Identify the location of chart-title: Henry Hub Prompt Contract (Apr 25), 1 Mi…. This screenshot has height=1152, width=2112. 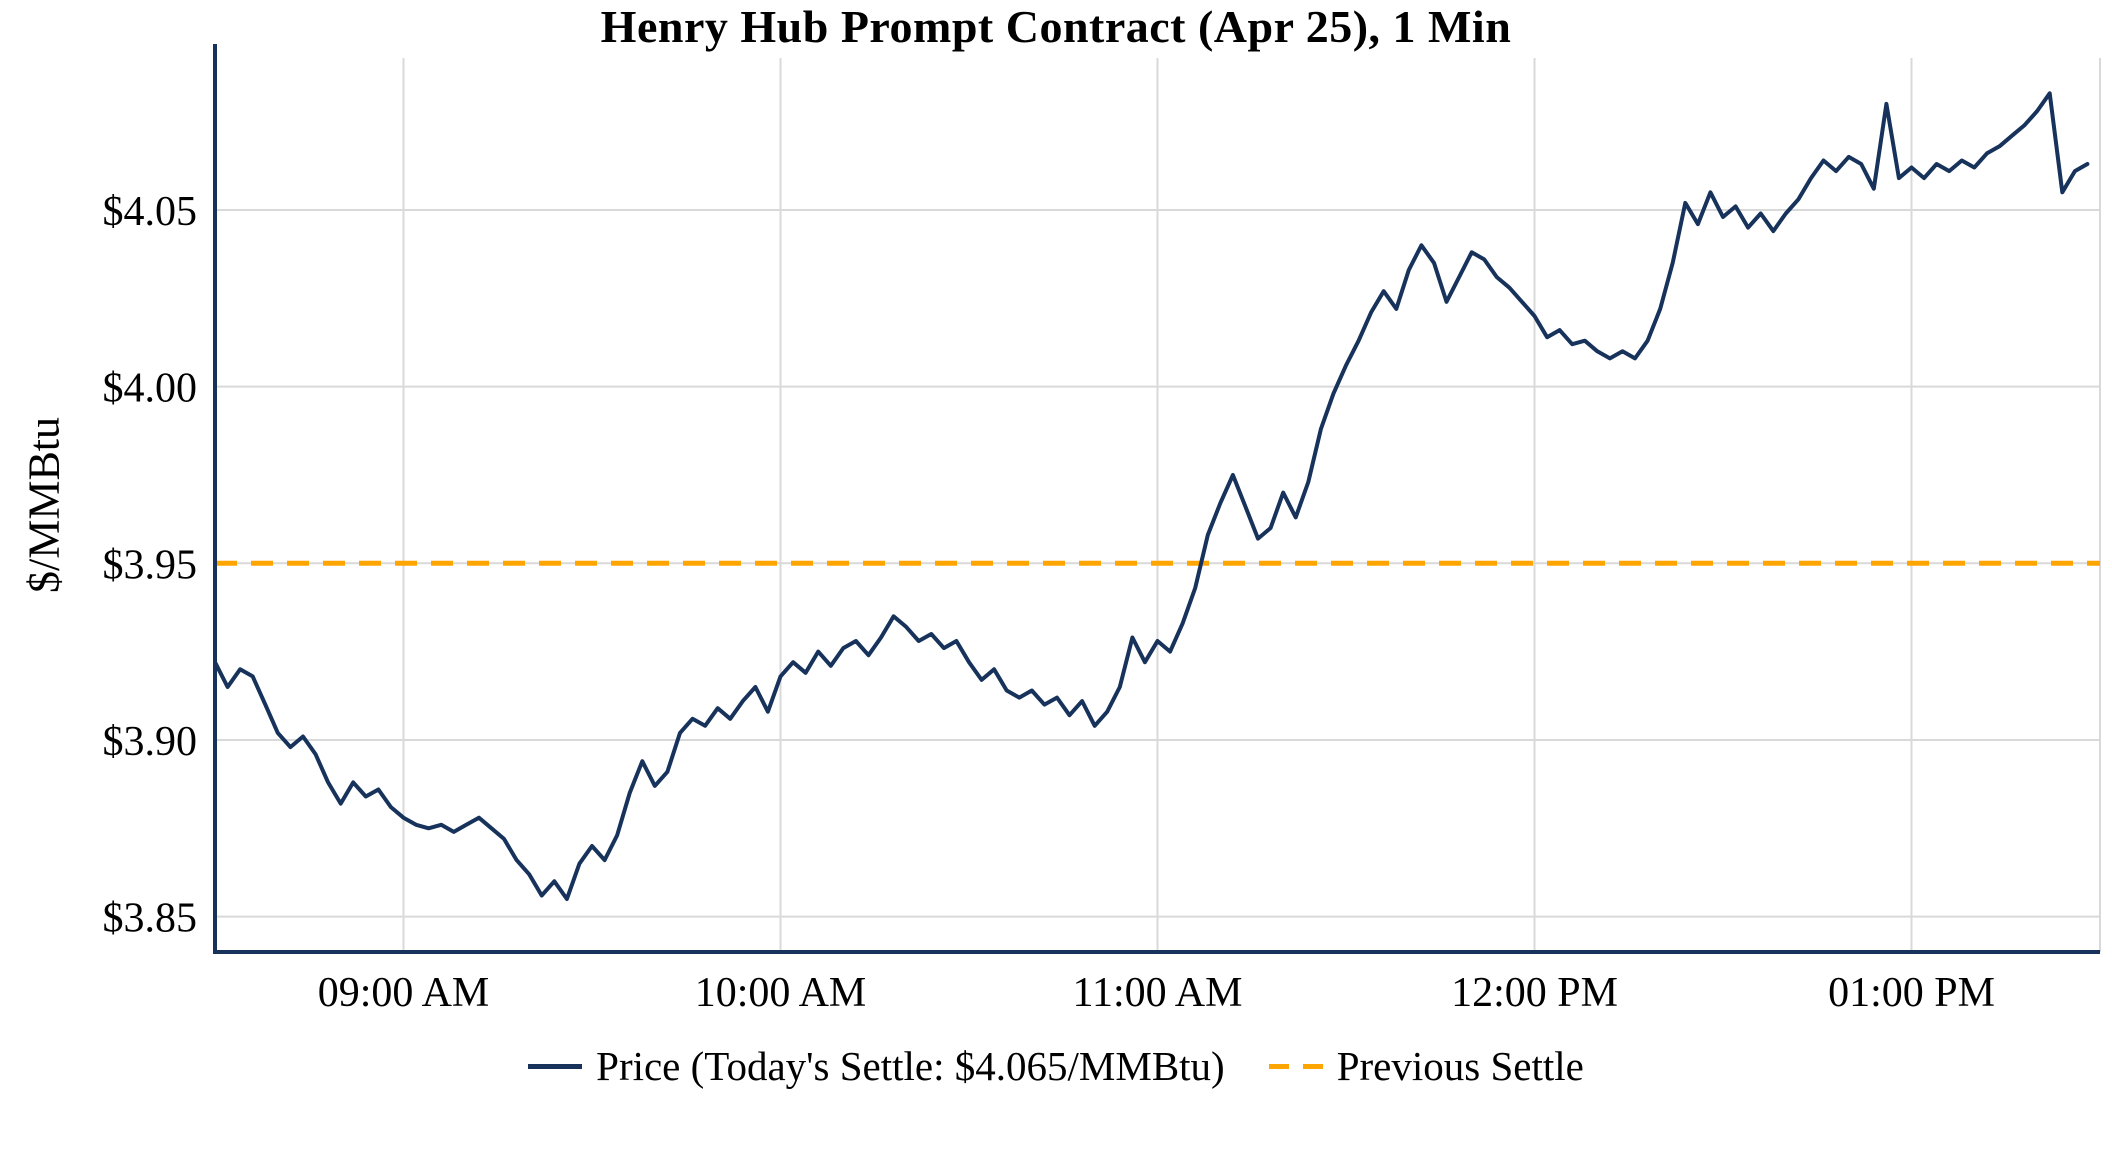
(1056, 26).